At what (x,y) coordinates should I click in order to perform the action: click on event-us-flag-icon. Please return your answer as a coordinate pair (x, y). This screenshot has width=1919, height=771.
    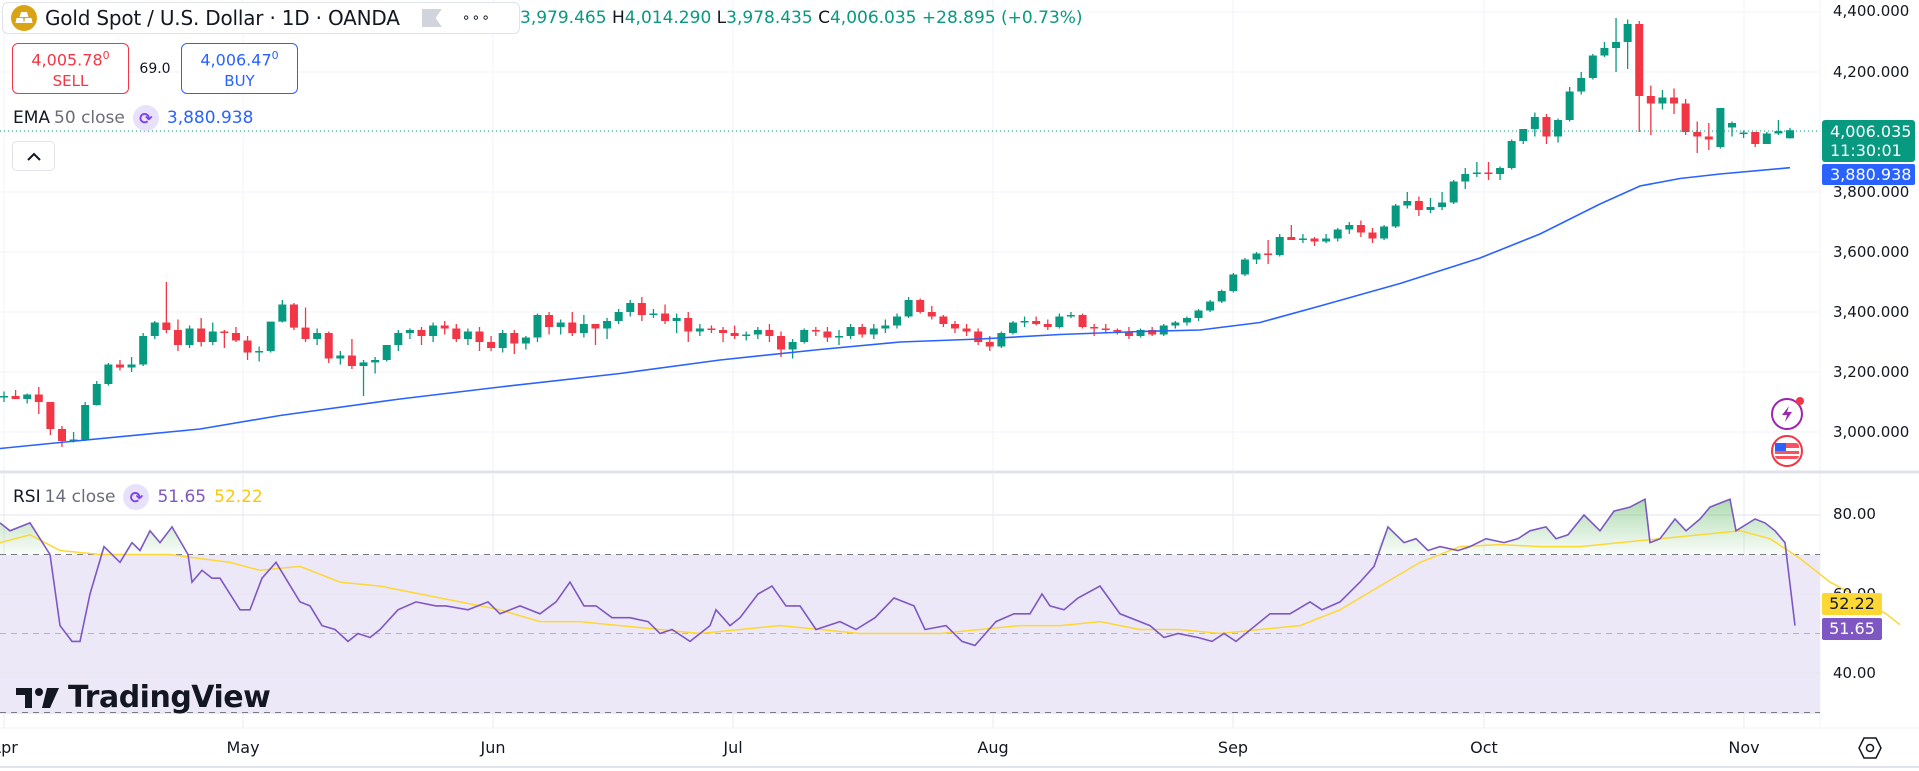
    Looking at the image, I should click on (1787, 451).